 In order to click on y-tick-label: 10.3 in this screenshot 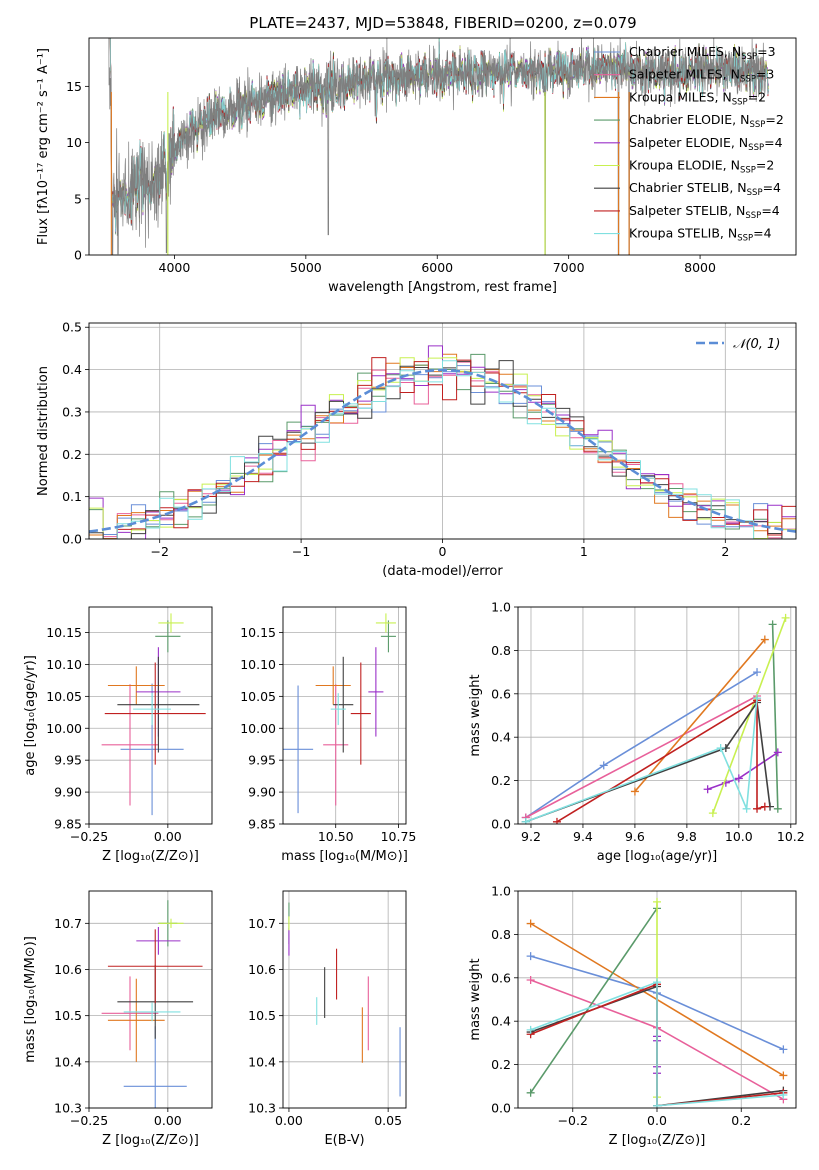, I will do `click(262, 1108)`.